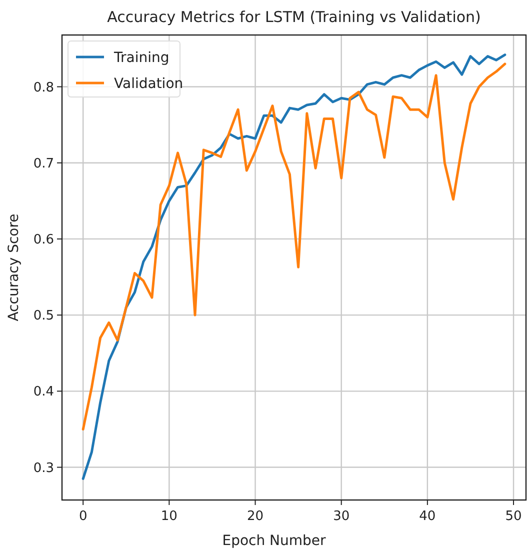 This screenshot has width=528, height=559. I want to click on y-tick-label: 0.8, so click(43, 88).